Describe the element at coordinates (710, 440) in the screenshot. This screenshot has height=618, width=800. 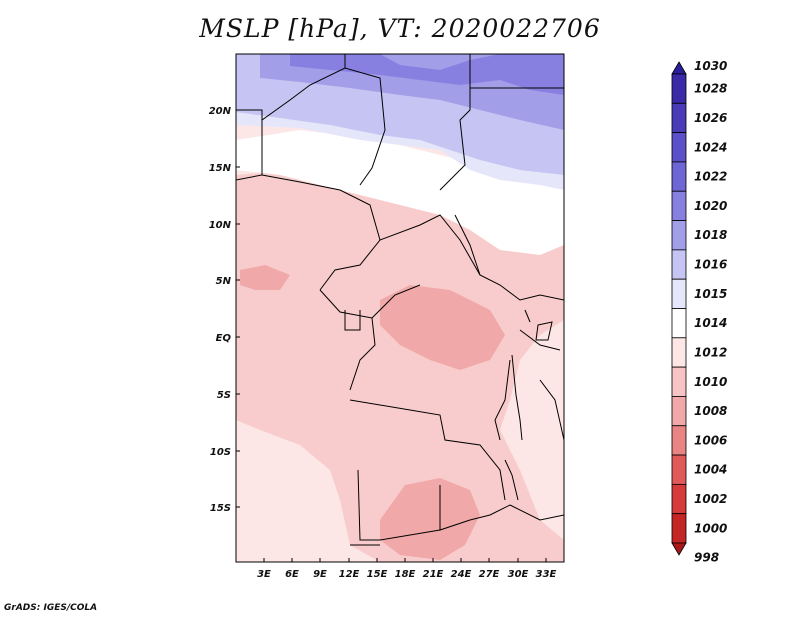
I see `colorbar-label: 1006` at that location.